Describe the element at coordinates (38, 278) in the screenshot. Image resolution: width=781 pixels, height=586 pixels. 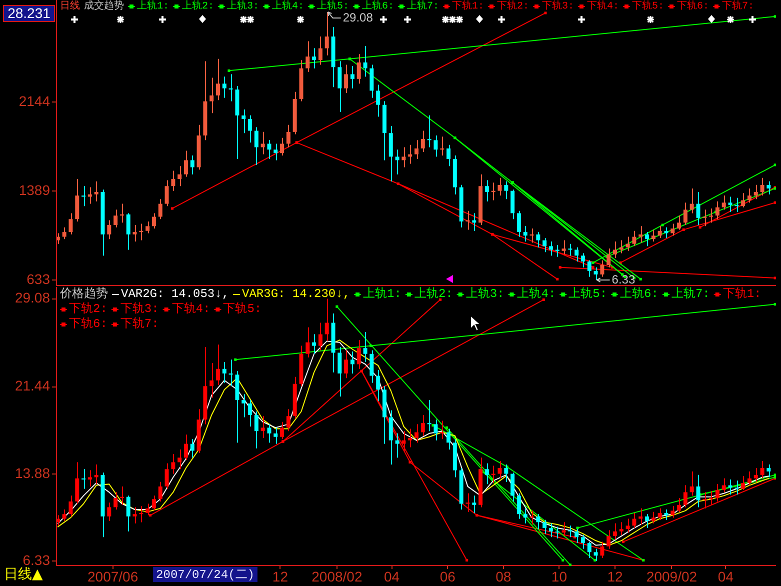
I see `y-tick-label: 633` at that location.